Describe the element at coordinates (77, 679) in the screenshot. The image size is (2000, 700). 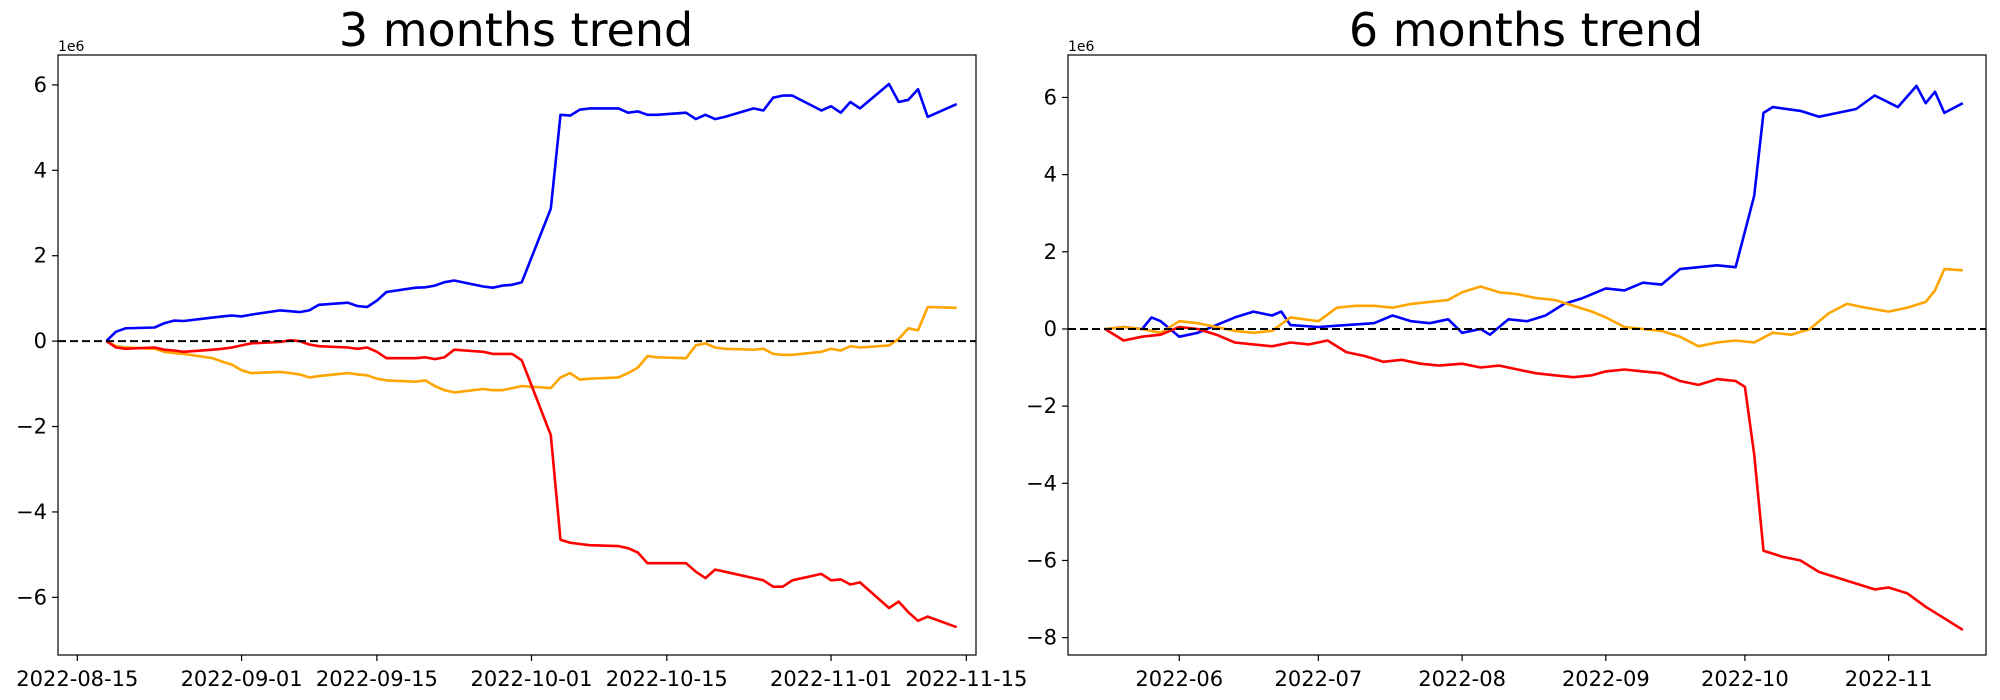
I see `x-tick-label: 2022-08-15` at that location.